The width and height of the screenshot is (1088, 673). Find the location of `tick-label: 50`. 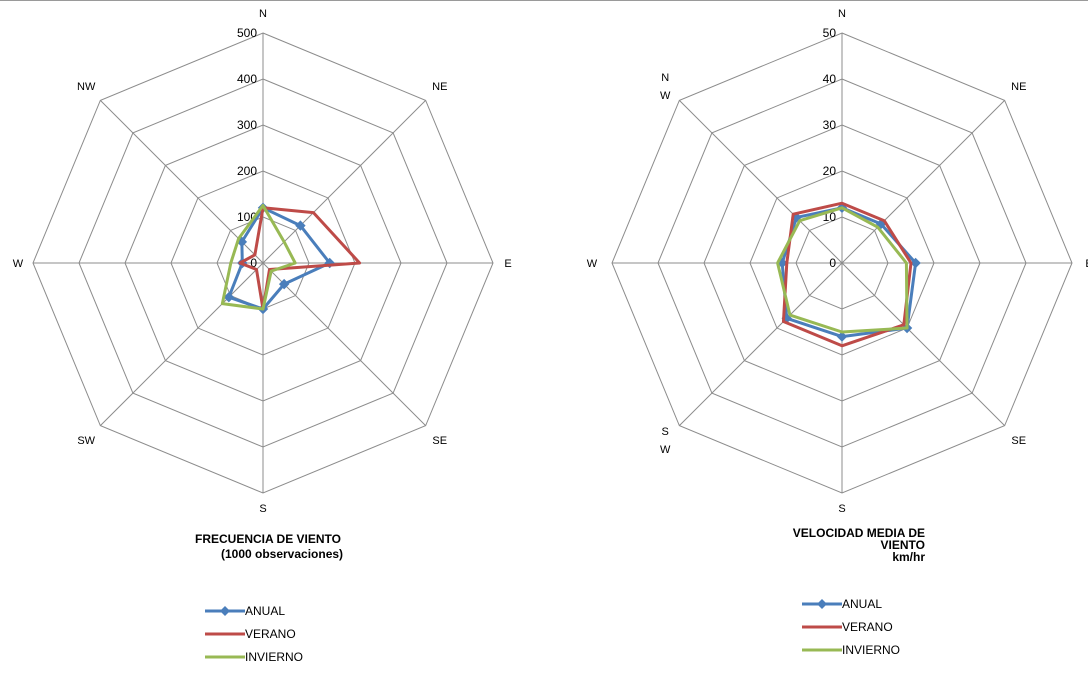

tick-label: 50 is located at coordinates (830, 33).